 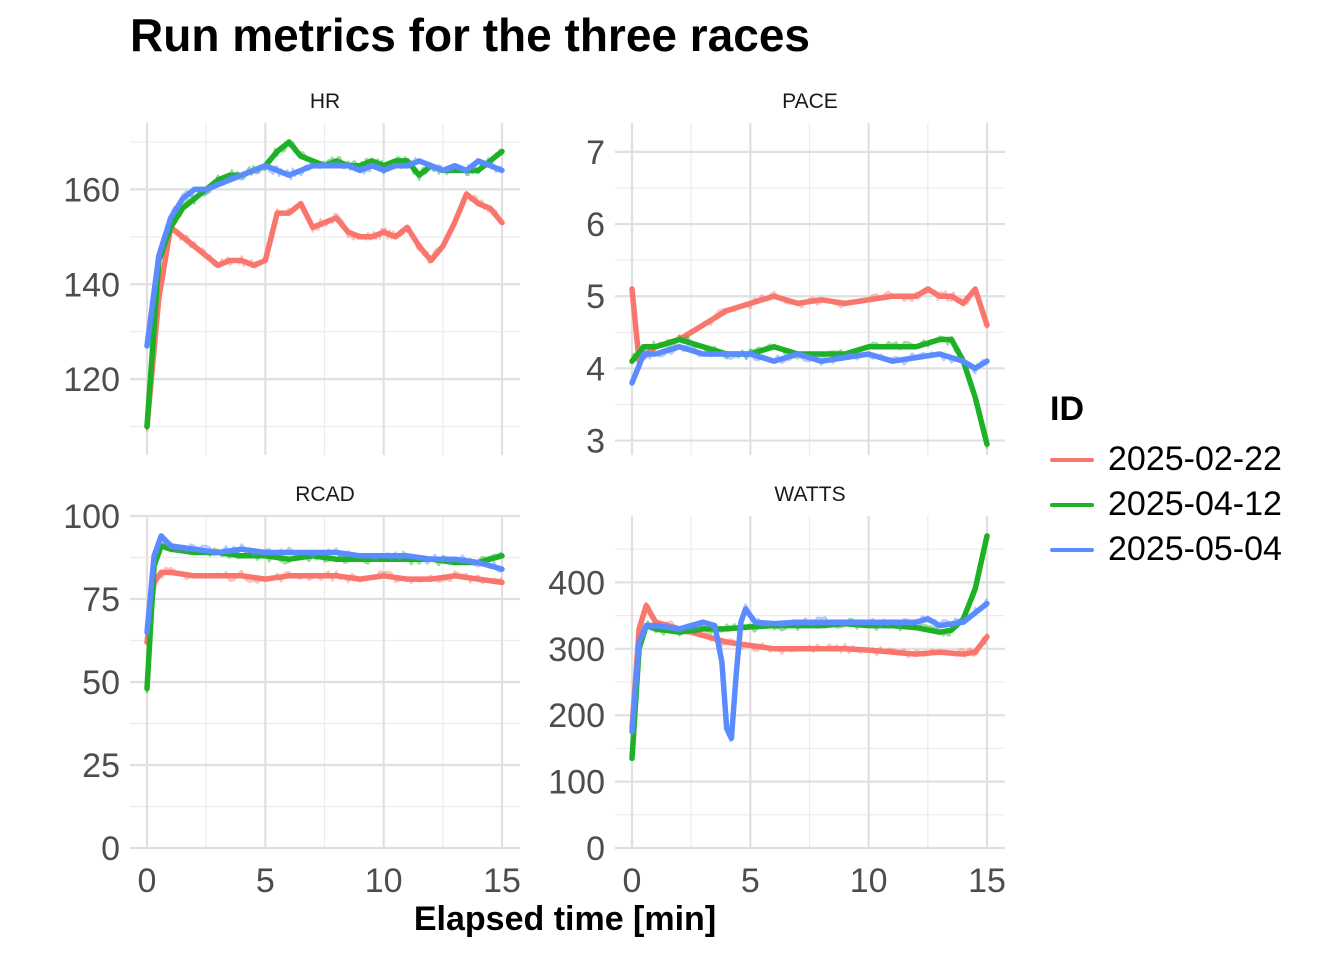 What do you see at coordinates (470, 35) in the screenshot?
I see `chart-title: Run metrics for the three races` at bounding box center [470, 35].